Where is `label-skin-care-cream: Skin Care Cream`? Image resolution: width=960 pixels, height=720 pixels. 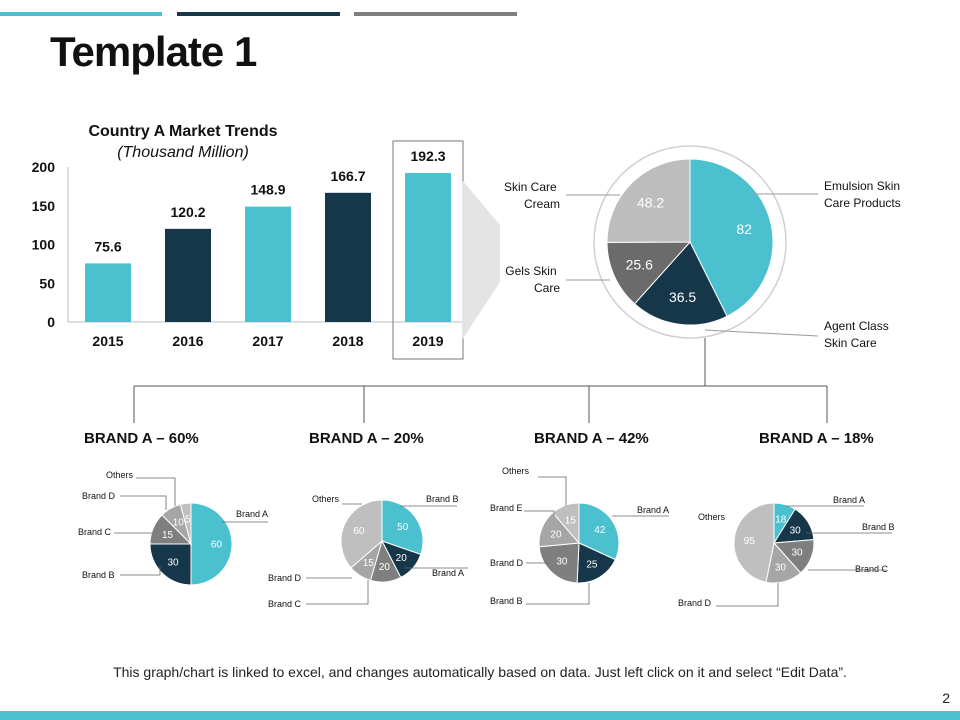
label-skin-care-cream: Skin Care Cream is located at coordinates (532, 195).